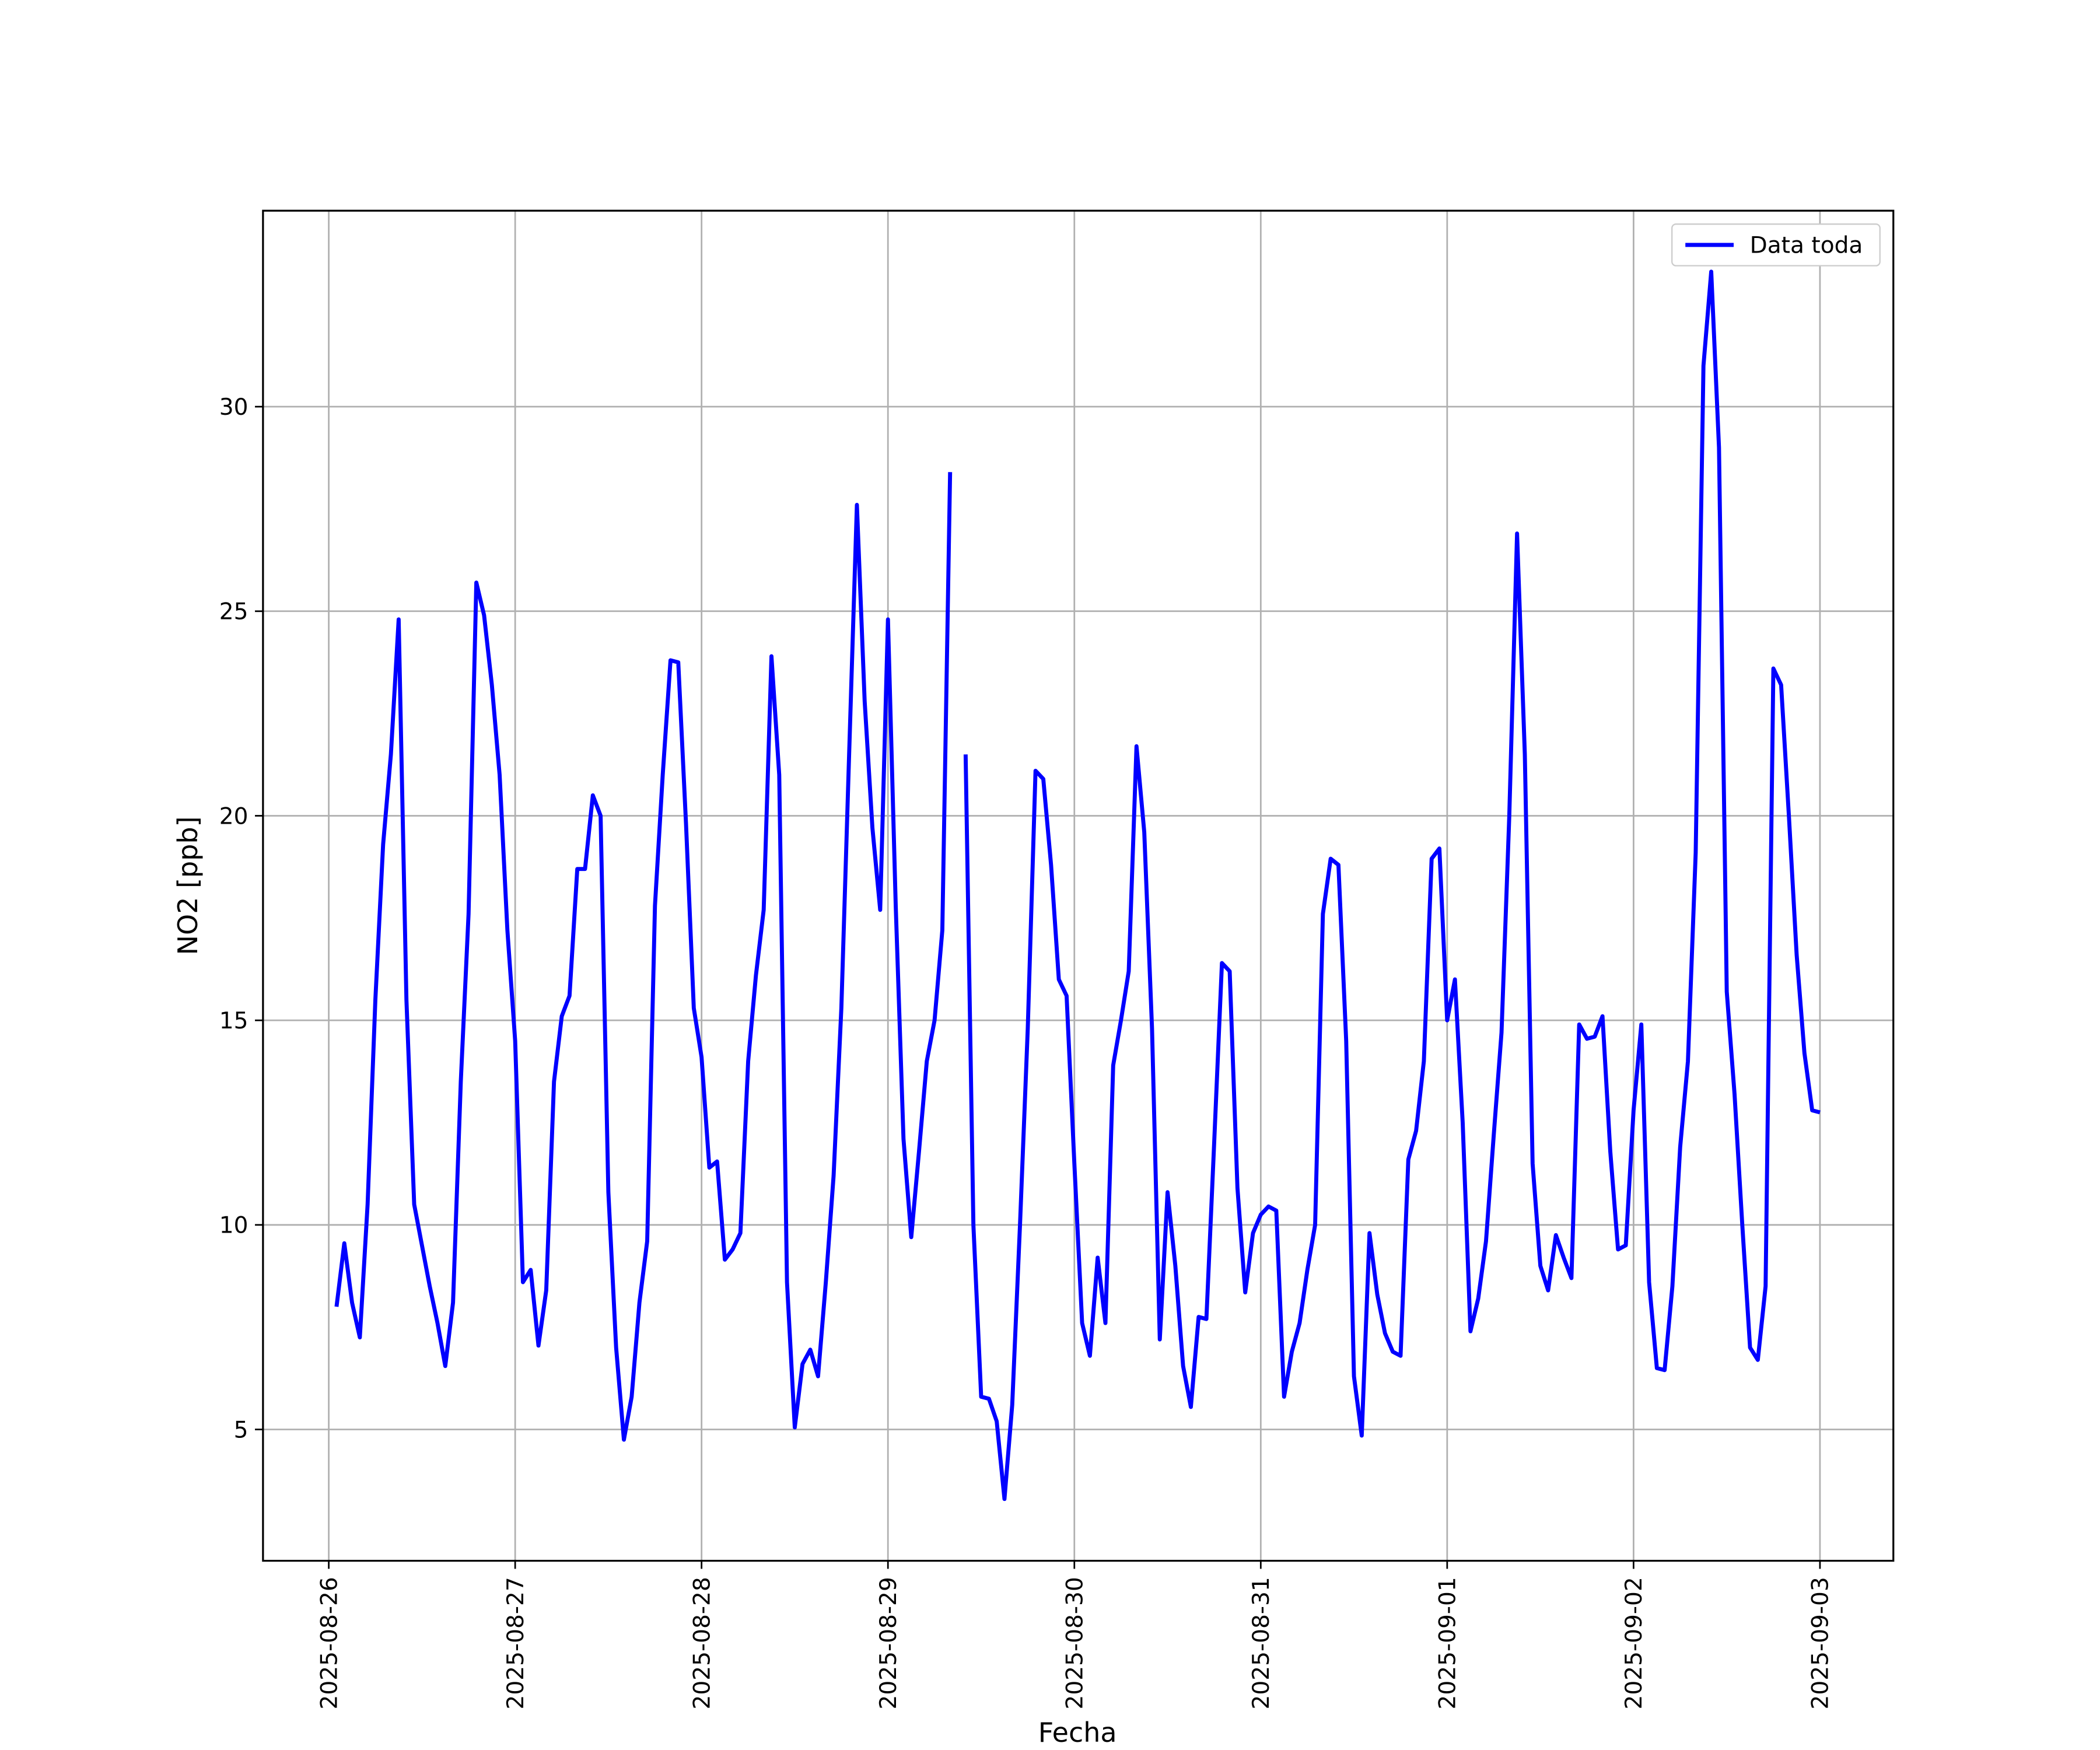 The height and width of the screenshot is (1750, 2100). What do you see at coordinates (1075, 1643) in the screenshot?
I see `x-tick-label: 2025-08-30` at bounding box center [1075, 1643].